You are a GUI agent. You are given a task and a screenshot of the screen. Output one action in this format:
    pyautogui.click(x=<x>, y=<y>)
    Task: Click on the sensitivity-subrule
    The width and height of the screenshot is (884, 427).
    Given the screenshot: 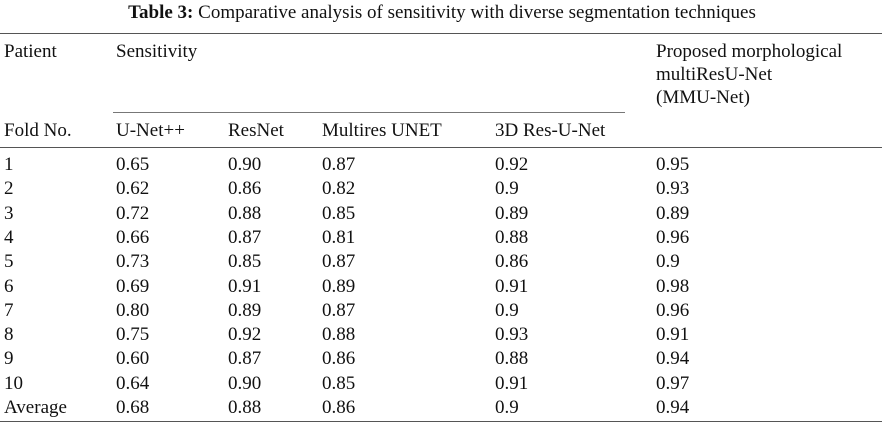 What is the action you would take?
    pyautogui.click(x=369, y=112)
    